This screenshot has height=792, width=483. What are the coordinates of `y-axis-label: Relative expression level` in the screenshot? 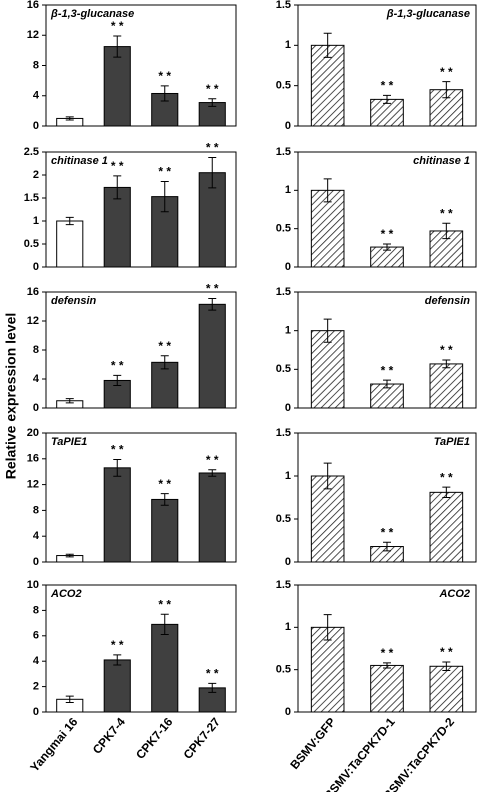 It's located at (11, 396).